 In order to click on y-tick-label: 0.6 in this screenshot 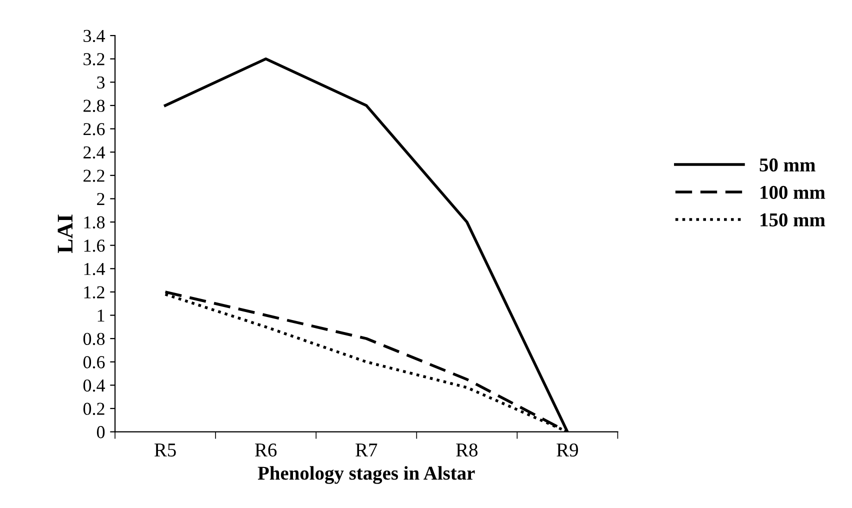, I will do `click(94, 362)`.